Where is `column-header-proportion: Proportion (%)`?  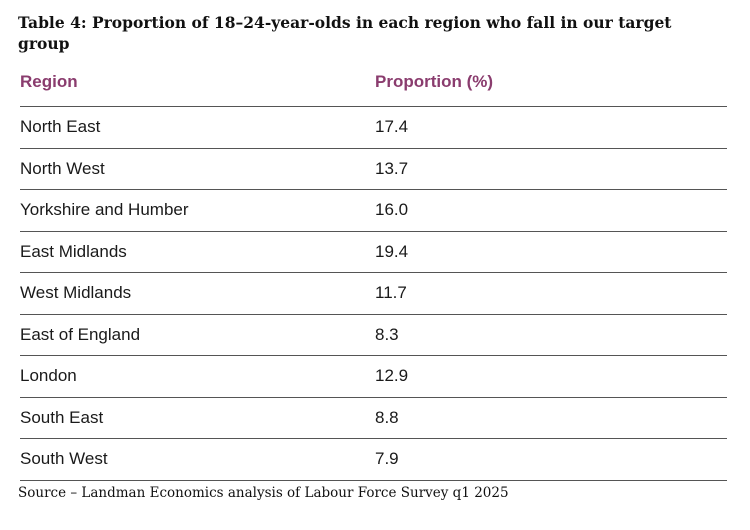
column-header-proportion: Proportion (%) is located at coordinates (551, 85).